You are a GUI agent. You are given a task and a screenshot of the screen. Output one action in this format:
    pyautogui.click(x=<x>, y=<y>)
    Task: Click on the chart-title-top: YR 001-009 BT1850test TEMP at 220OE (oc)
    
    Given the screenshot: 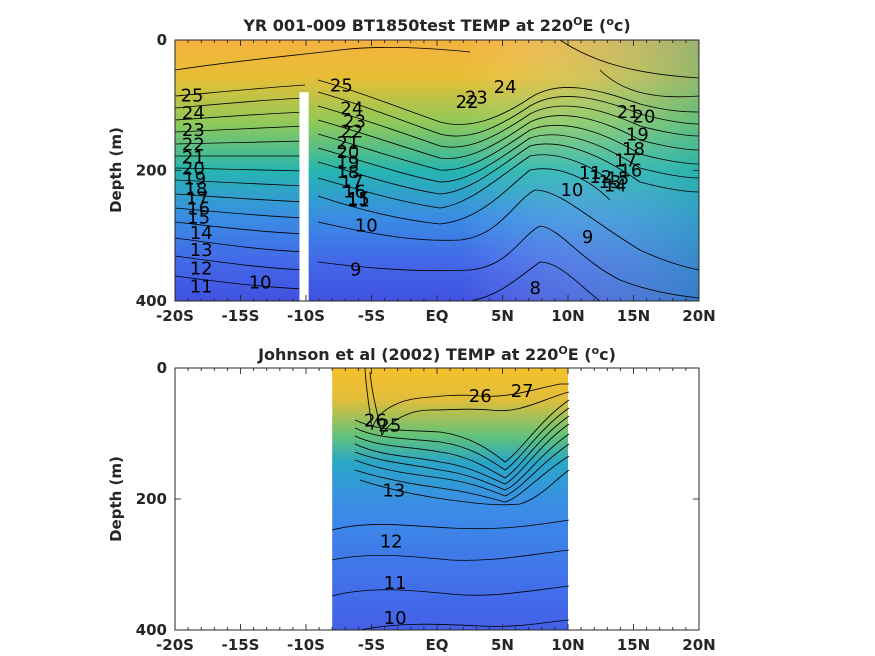 What is the action you would take?
    pyautogui.click(x=436, y=25)
    